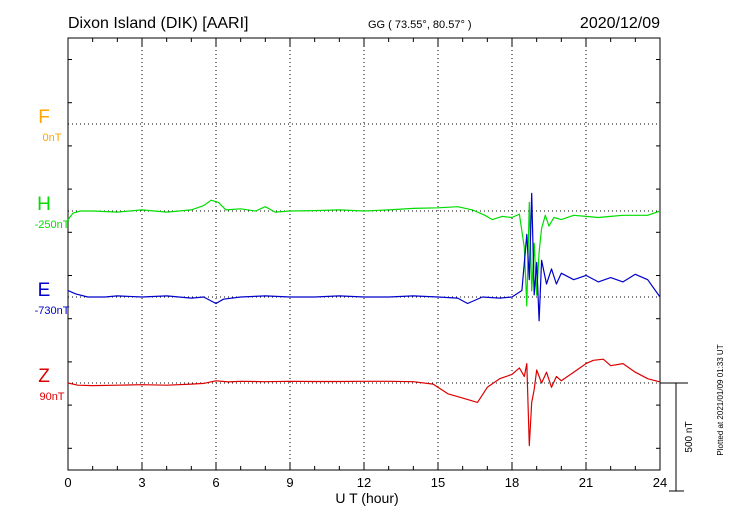 This screenshot has height=520, width=730. What do you see at coordinates (158, 23) in the screenshot?
I see `station-title: Dixon Island (DIK) [AARI]` at bounding box center [158, 23].